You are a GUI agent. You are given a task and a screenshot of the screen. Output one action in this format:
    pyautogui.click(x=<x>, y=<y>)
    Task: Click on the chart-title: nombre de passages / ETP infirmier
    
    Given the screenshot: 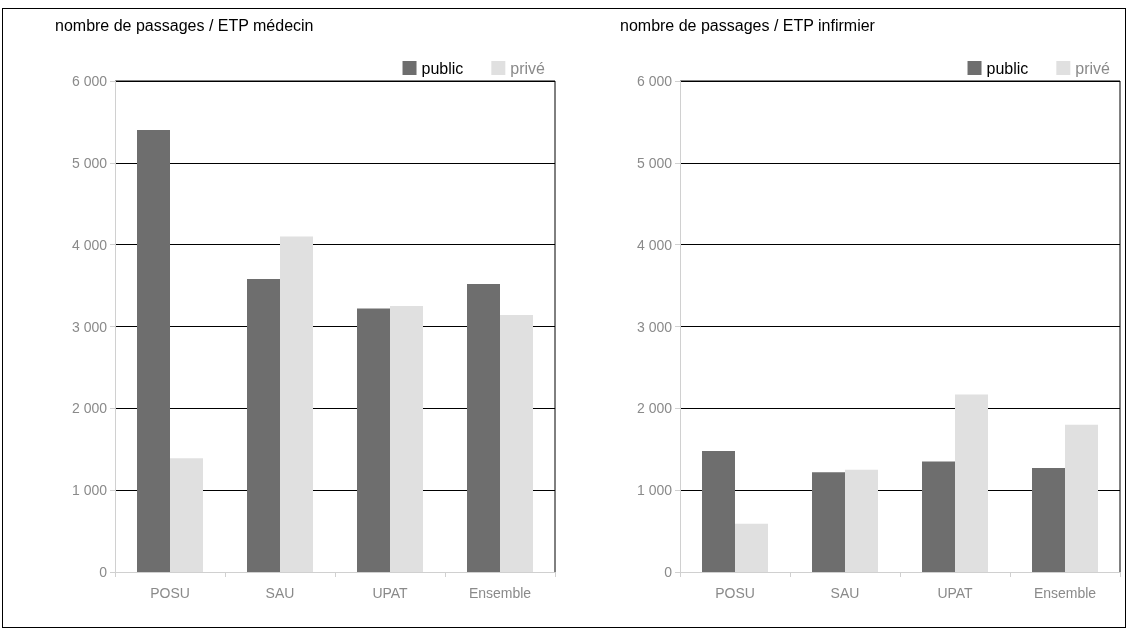 What is the action you would take?
    pyautogui.click(x=748, y=25)
    